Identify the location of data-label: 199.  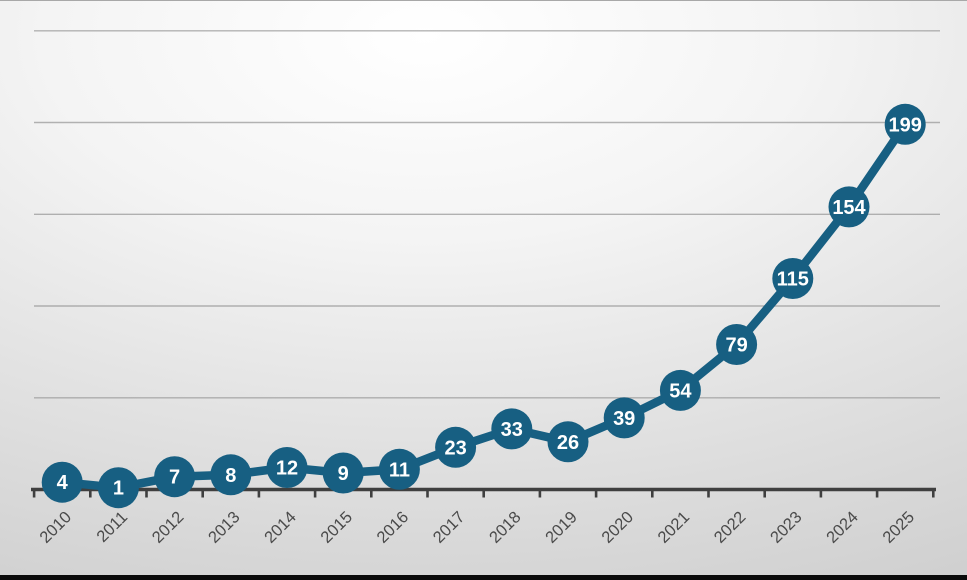
(905, 125).